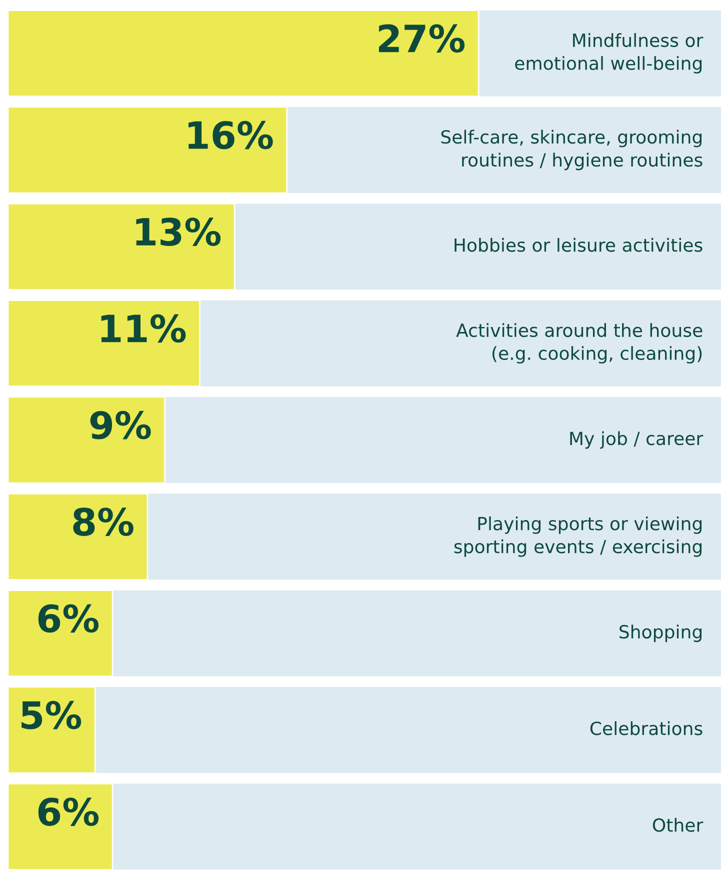  What do you see at coordinates (103, 522) in the screenshot?
I see `data-label: 8%` at bounding box center [103, 522].